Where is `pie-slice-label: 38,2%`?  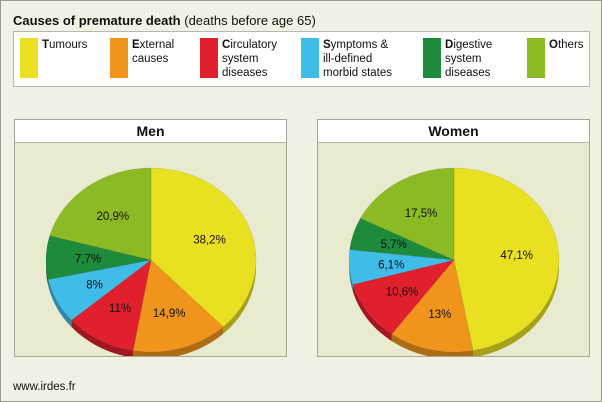 pie-slice-label: 38,2% is located at coordinates (209, 241).